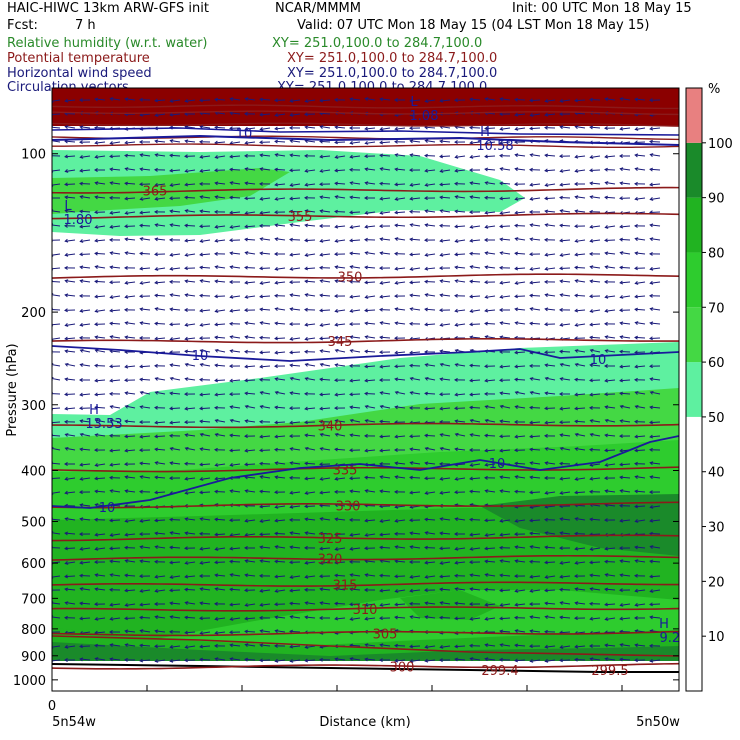 The height and width of the screenshot is (740, 740). What do you see at coordinates (494, 146) in the screenshot?
I see `wind-extremum-value: 10.58` at bounding box center [494, 146].